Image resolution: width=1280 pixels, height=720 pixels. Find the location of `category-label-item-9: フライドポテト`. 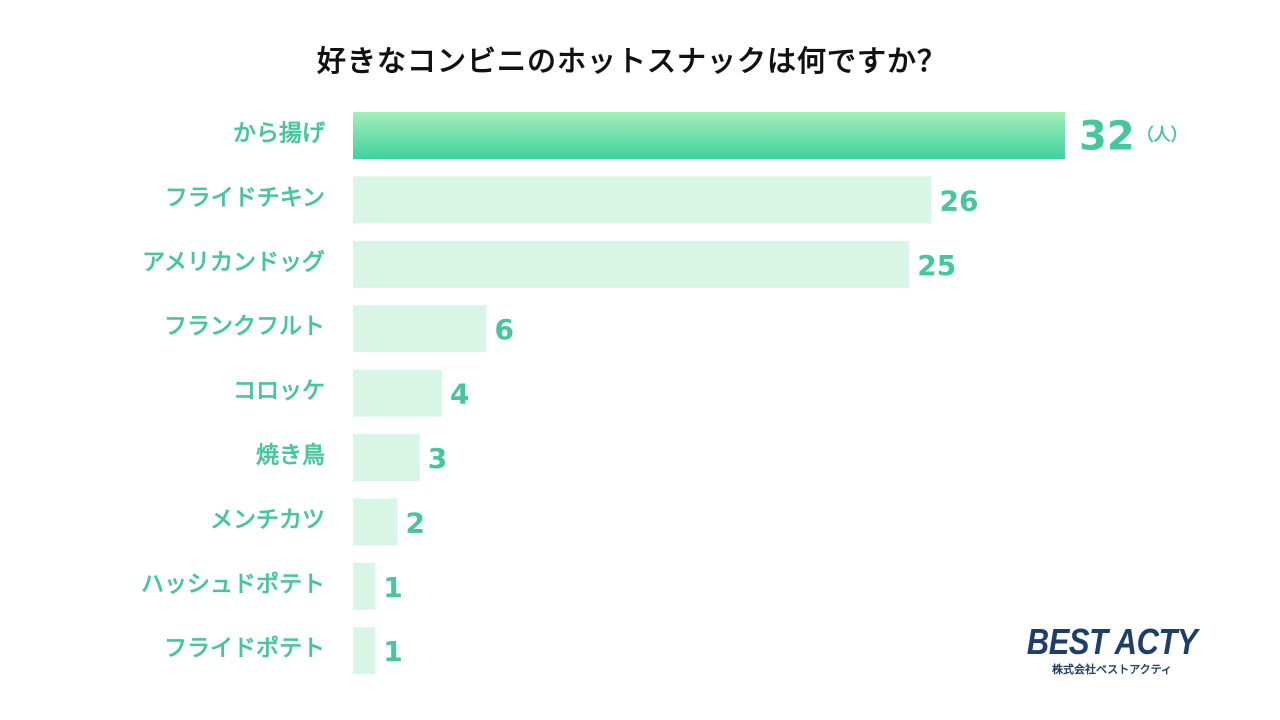

category-label-item-9: フライドポテト is located at coordinates (244, 648).